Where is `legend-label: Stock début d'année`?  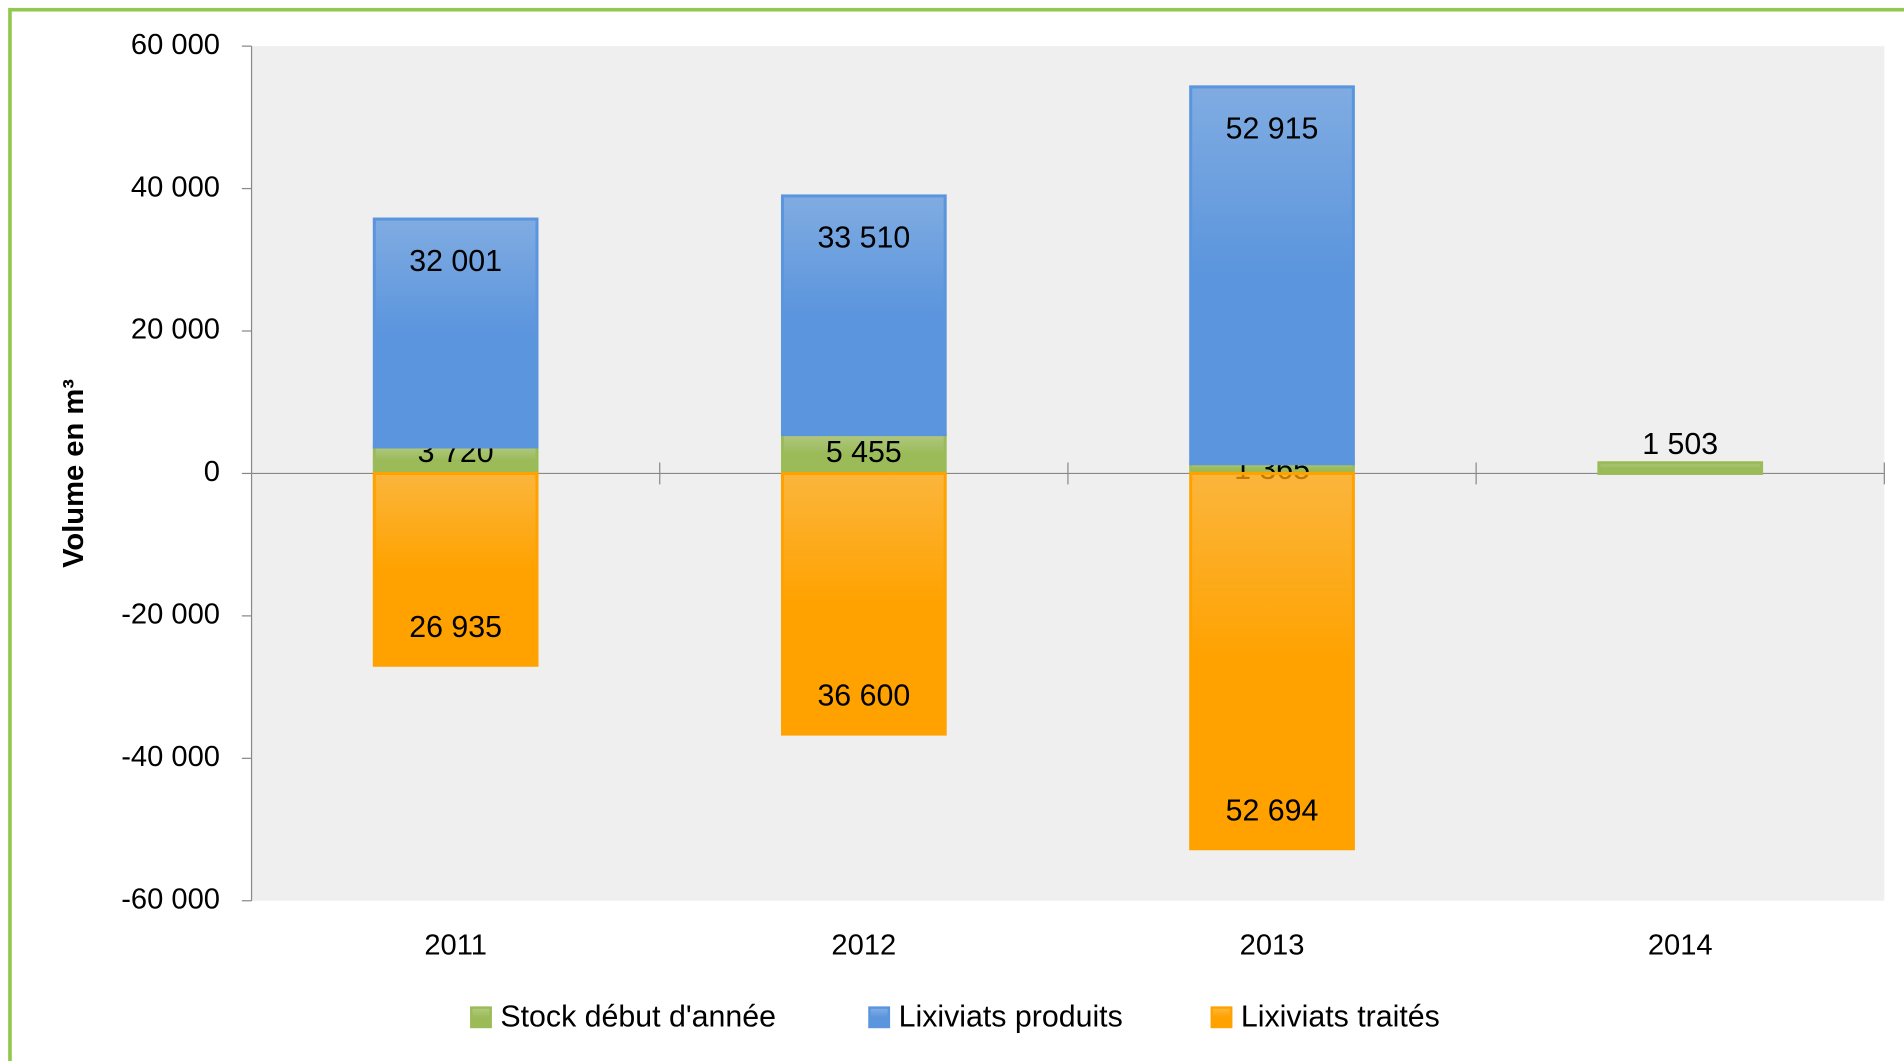
legend-label: Stock début d'année is located at coordinates (638, 1017).